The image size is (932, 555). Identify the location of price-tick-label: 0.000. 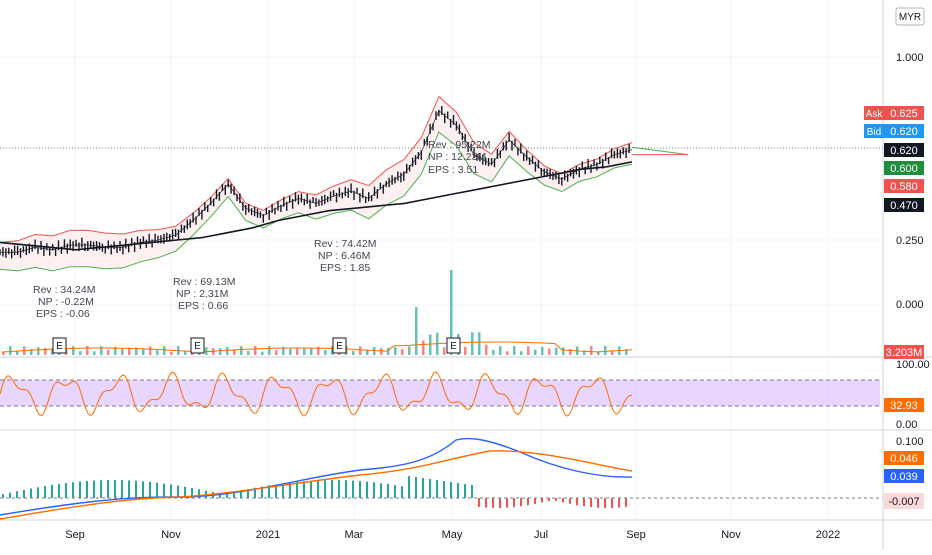
(910, 305).